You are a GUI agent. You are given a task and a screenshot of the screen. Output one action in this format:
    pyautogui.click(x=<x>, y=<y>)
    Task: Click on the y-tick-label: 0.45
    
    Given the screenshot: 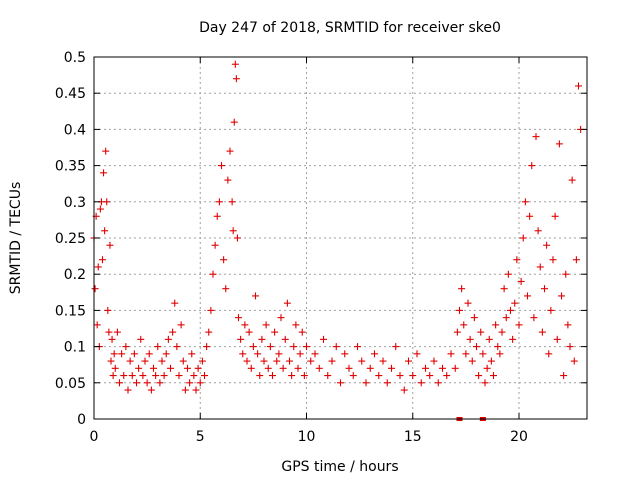 What is the action you would take?
    pyautogui.click(x=70, y=94)
    